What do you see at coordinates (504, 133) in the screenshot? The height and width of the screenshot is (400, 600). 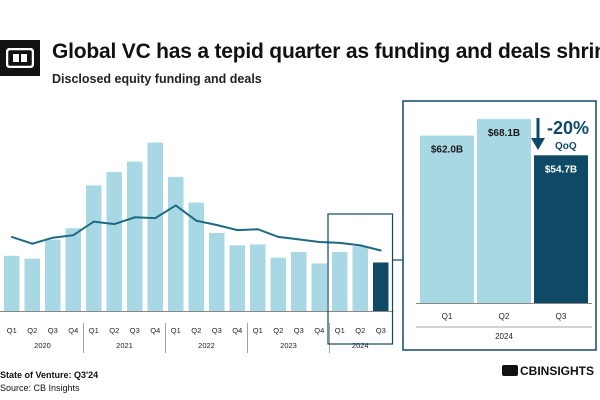 I see `detail-data-label: $68.1B` at bounding box center [504, 133].